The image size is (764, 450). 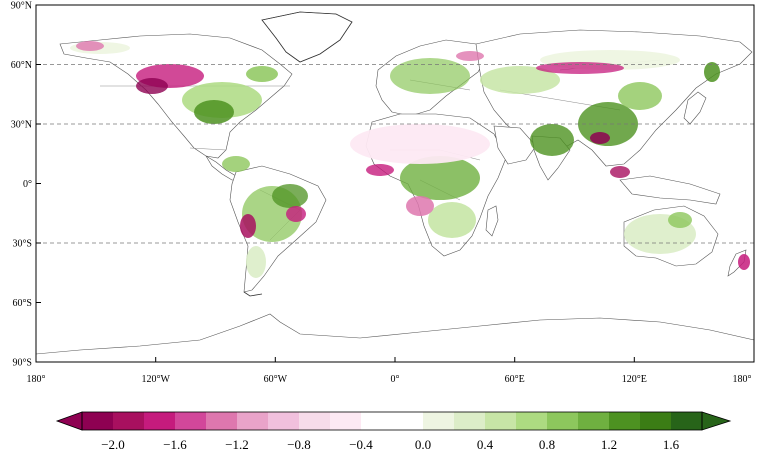 I want to click on colorbar-tick-label: 0.4, so click(x=485, y=443).